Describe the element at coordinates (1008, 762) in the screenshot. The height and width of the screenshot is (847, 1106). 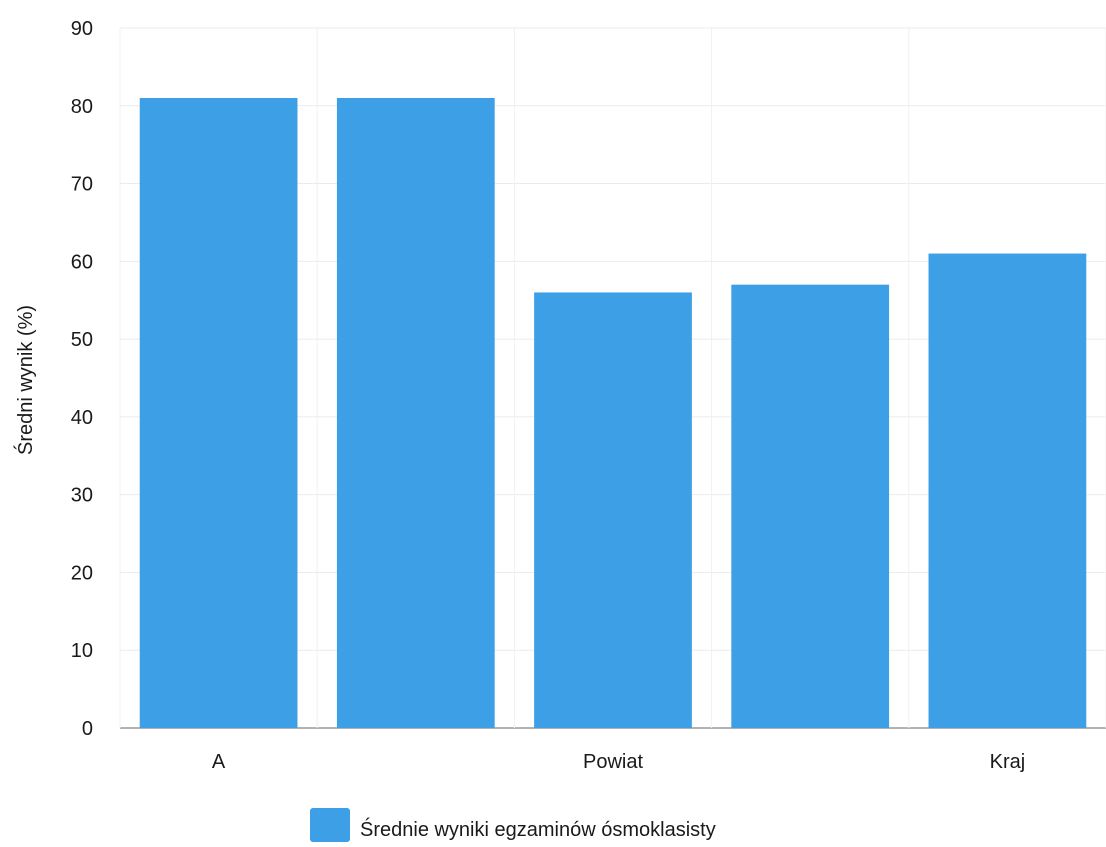
I see `x-tick-label: Kraj` at that location.